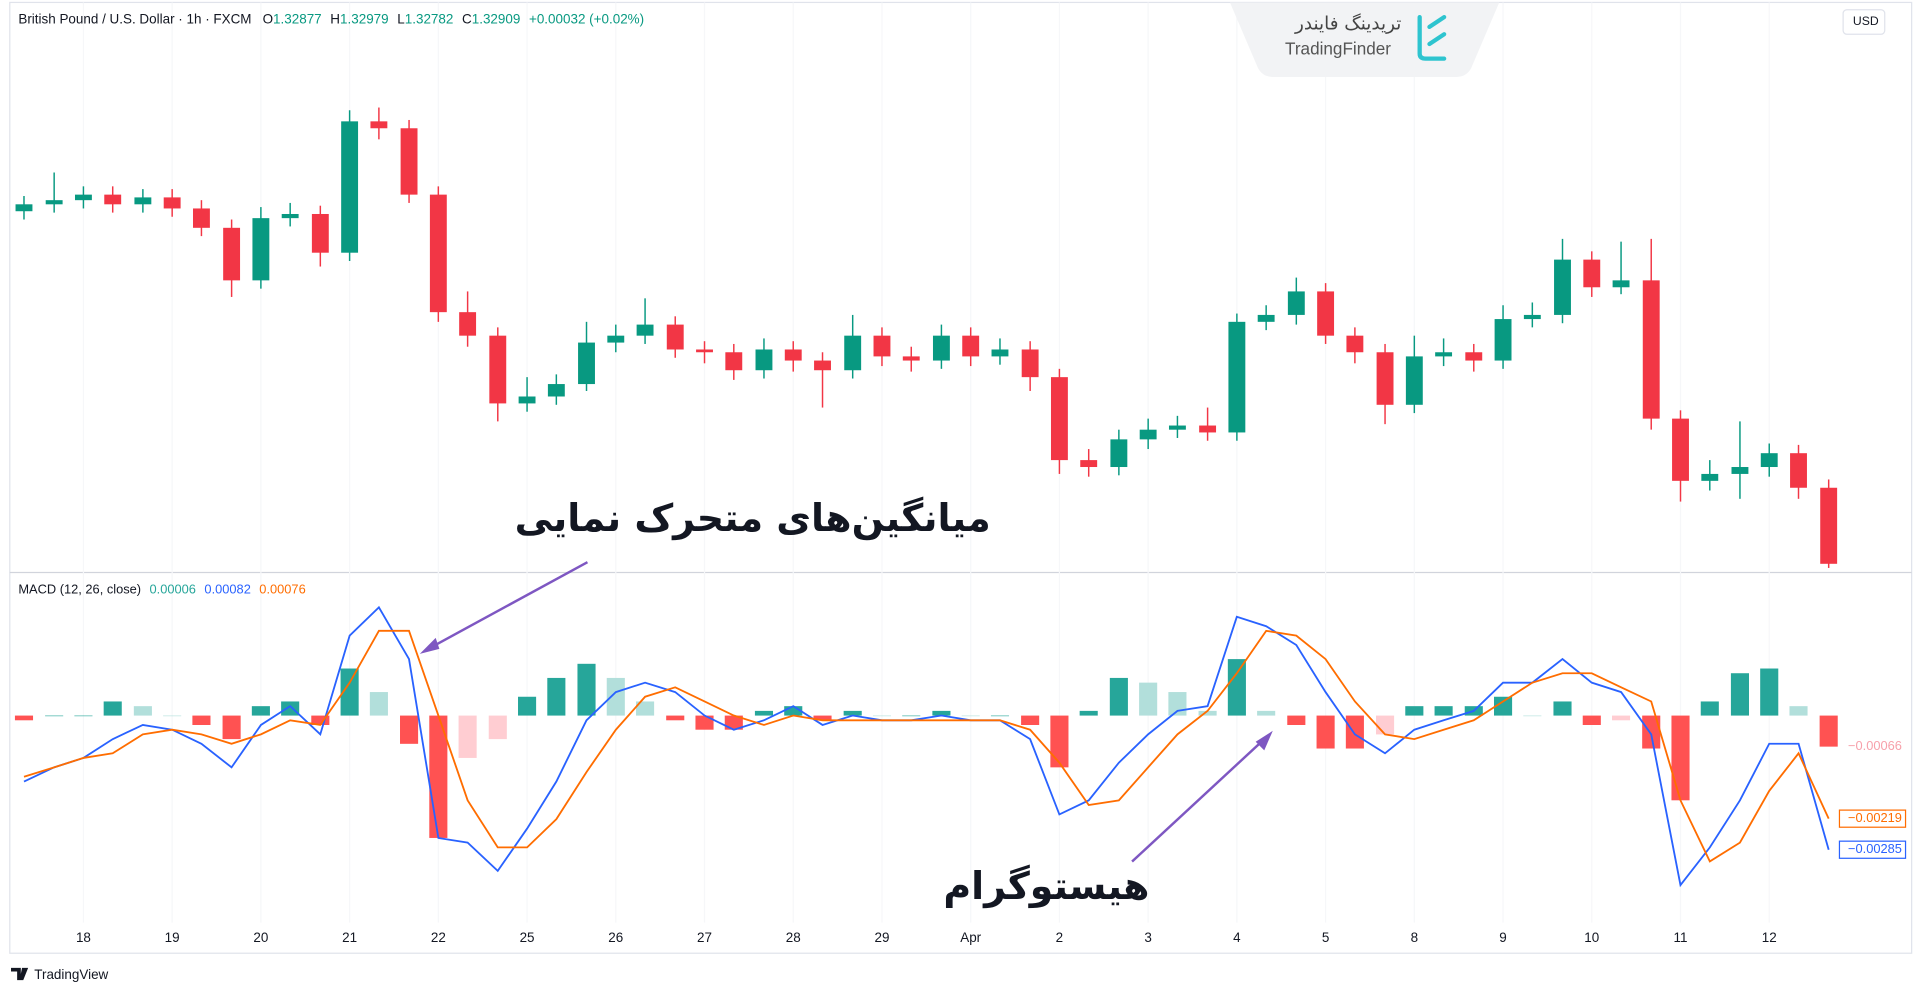 This screenshot has height=996, width=1919. Describe the element at coordinates (172, 937) in the screenshot. I see `x-tick-label: 19` at that location.